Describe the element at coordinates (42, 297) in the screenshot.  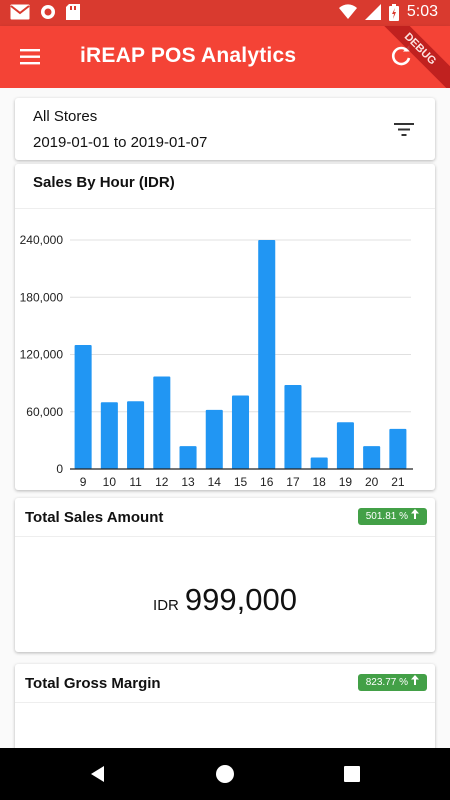
I see `y-tick-label: 180,000` at that location.